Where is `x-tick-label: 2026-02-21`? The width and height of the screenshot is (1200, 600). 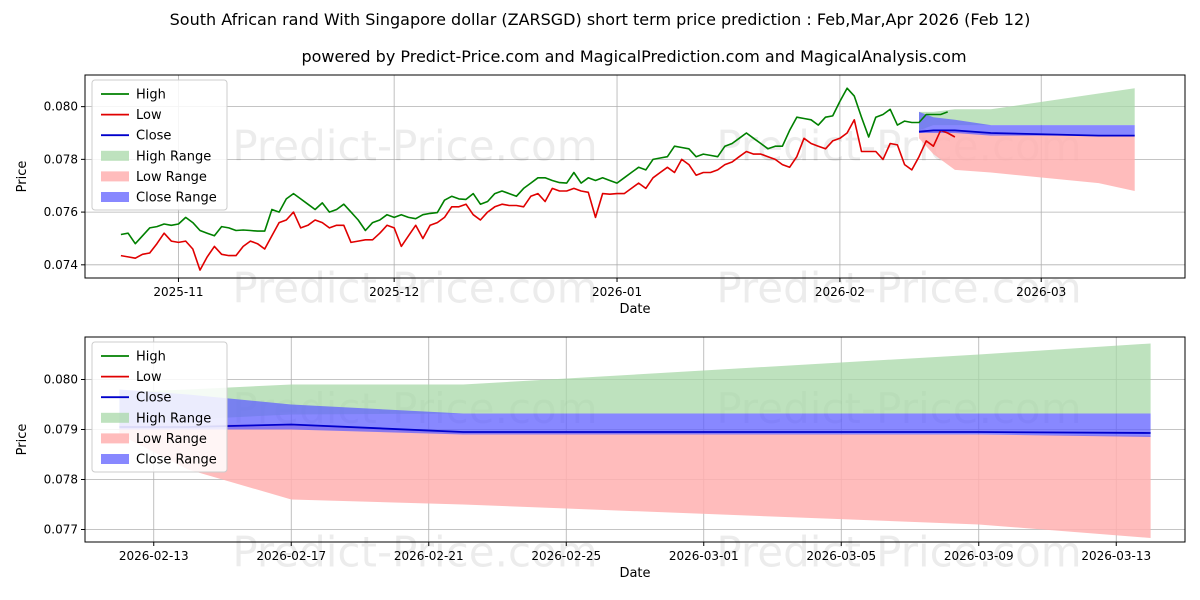 x-tick-label: 2026-02-21 is located at coordinates (429, 556).